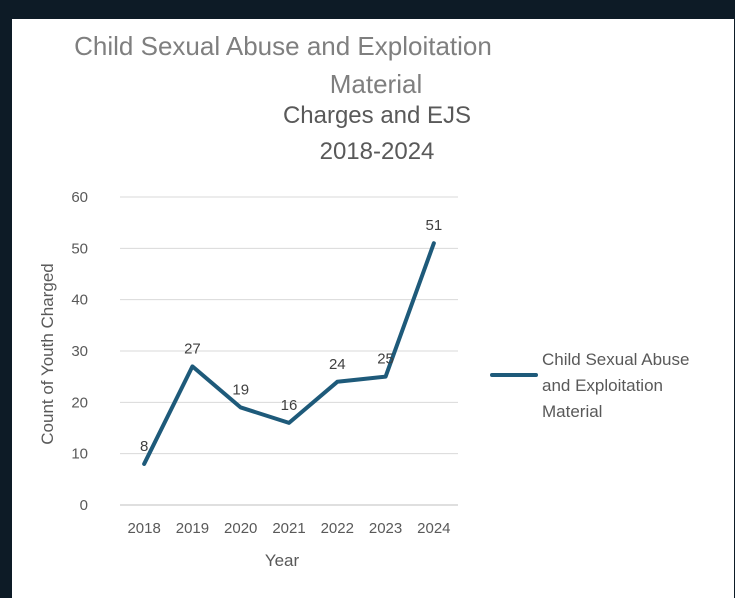 The image size is (735, 598). I want to click on chart-subtitle-line-2: 2018-2024, so click(377, 151).